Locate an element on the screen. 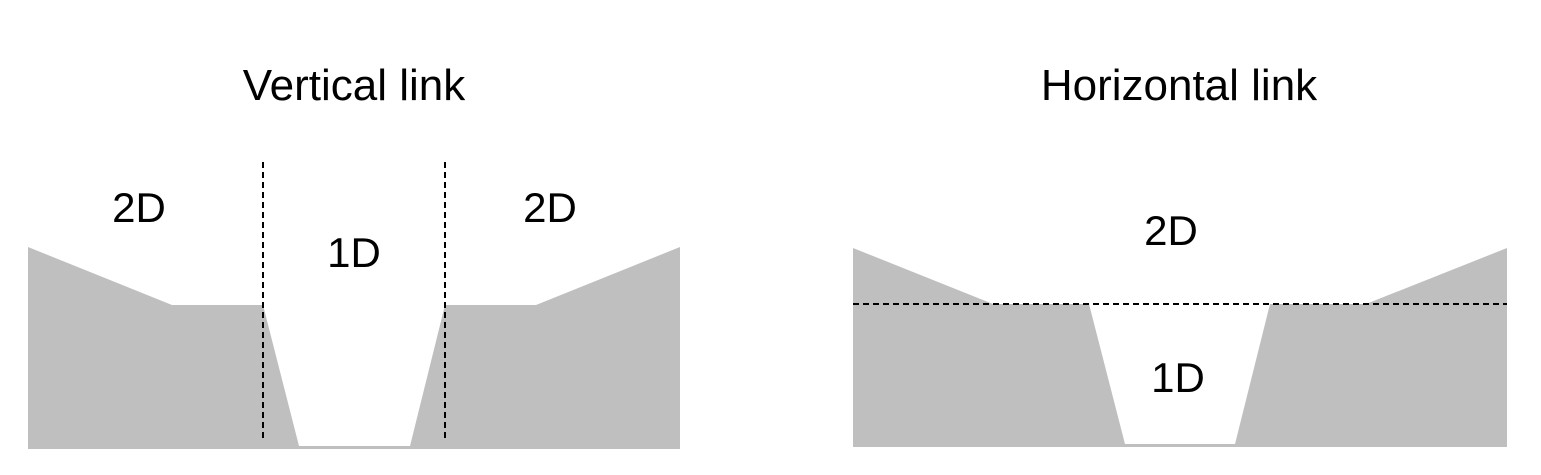 This screenshot has width=1541, height=475. vertical-link-right-2d-label: 2D is located at coordinates (550, 207).